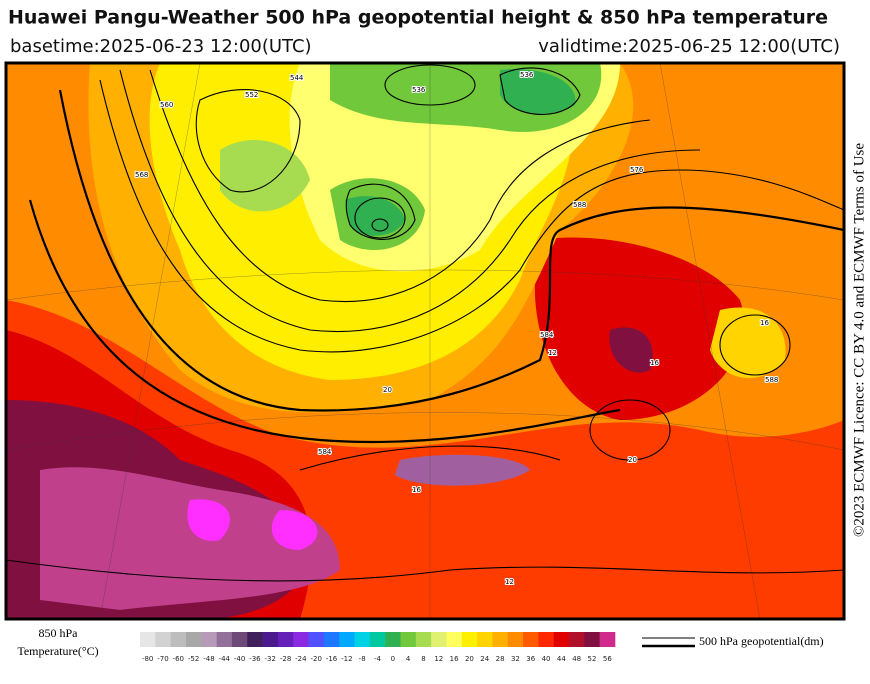 The height and width of the screenshot is (684, 870). I want to click on colorbar-tick-label: 44, so click(561, 659).